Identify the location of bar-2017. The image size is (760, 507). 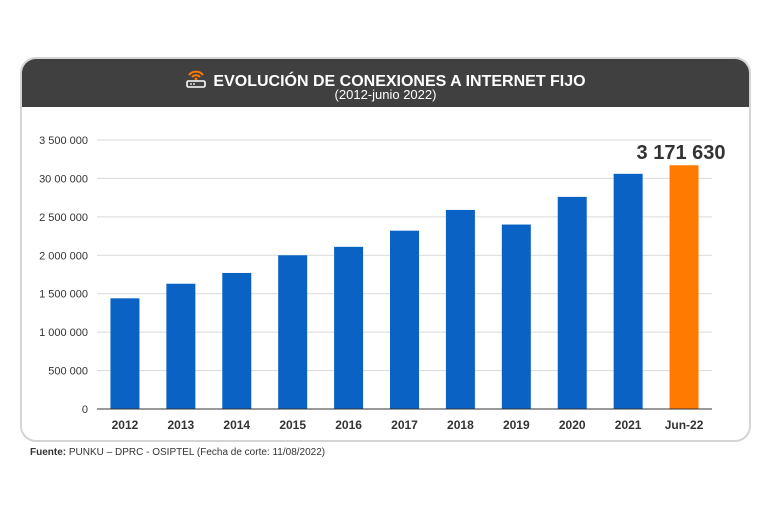
(404, 319).